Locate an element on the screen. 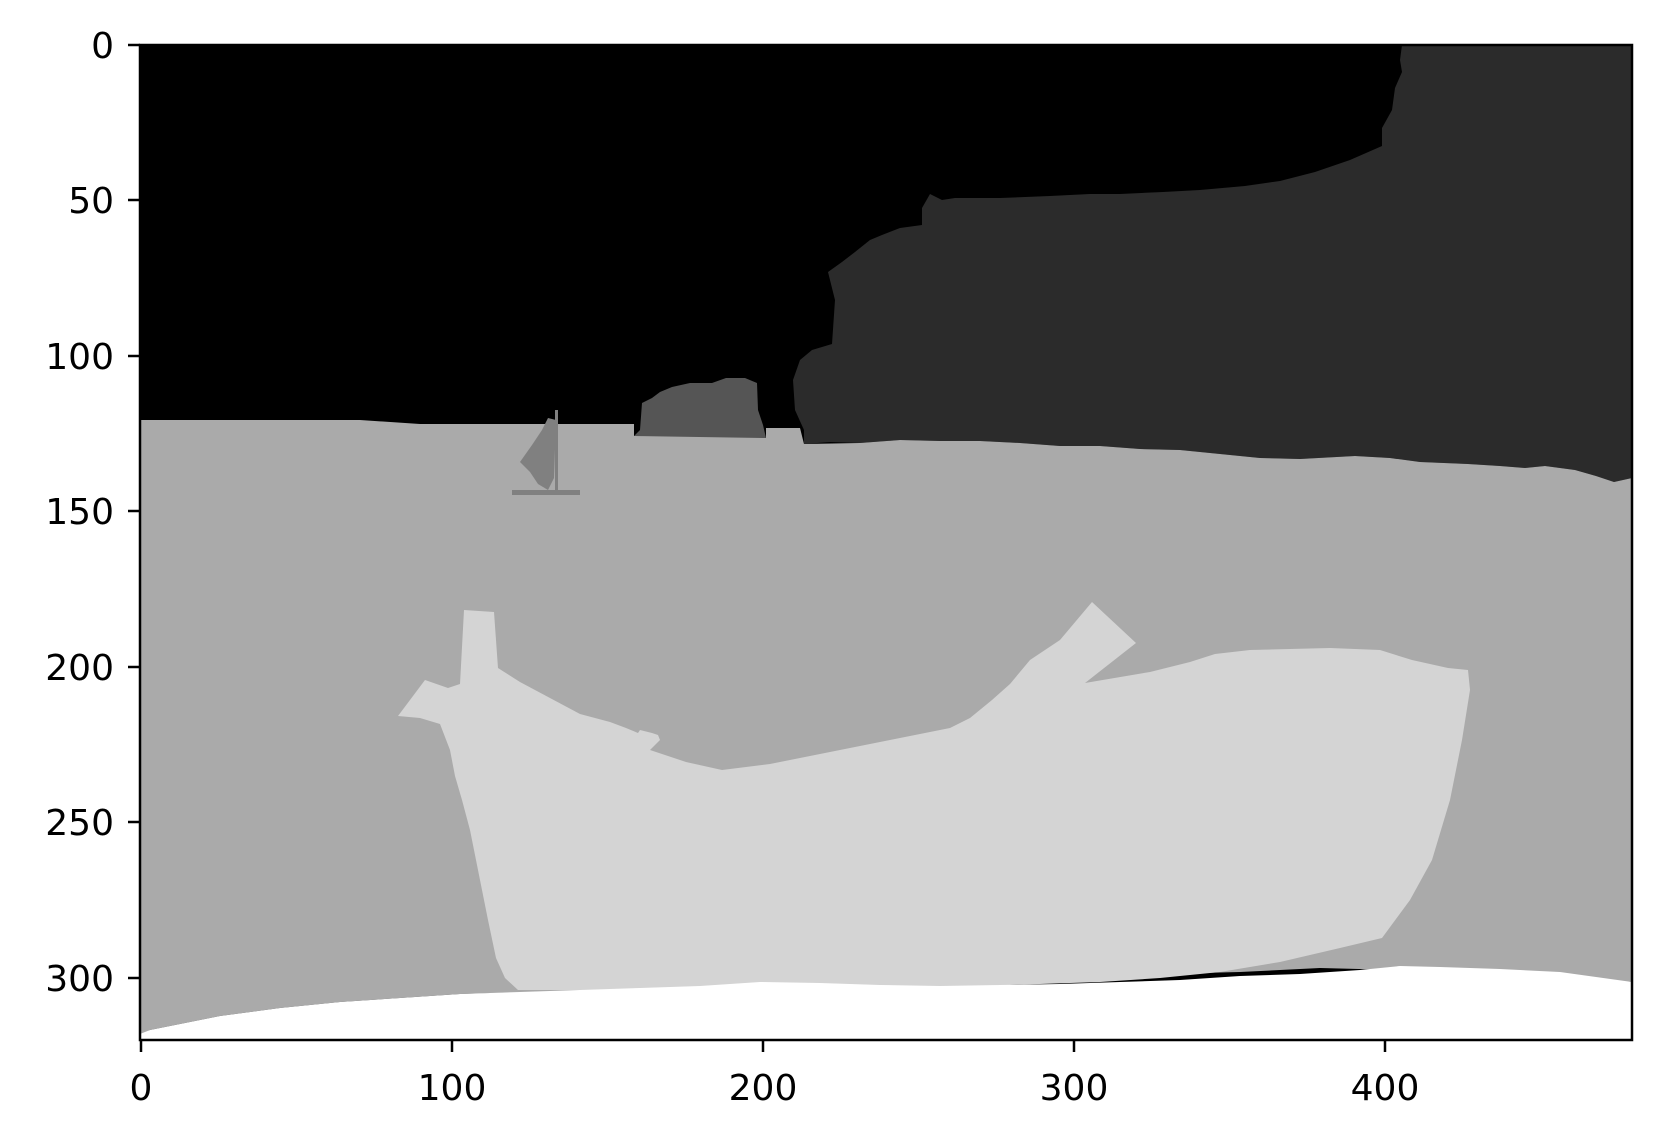 The image size is (1656, 1139). y-tick-label: 100 is located at coordinates (79, 357).